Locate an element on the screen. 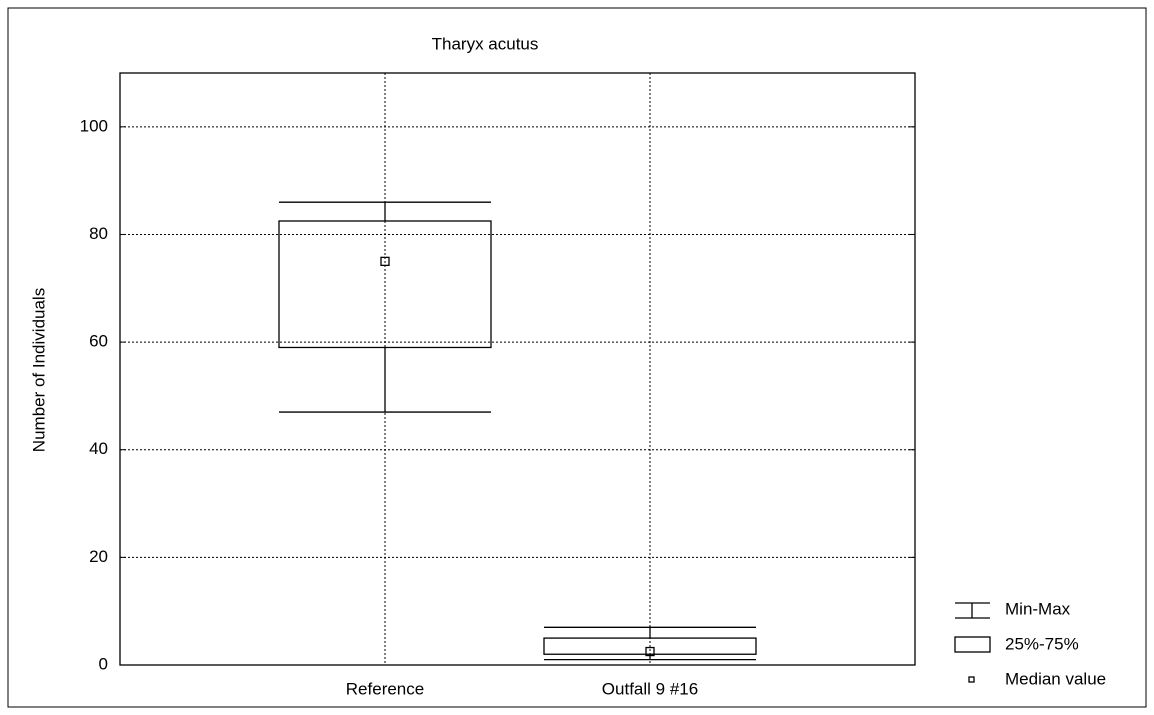  chart-title: Tharyx acutus is located at coordinates (485, 43).